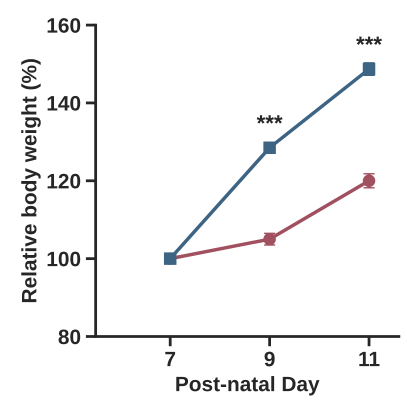 This screenshot has width=407, height=418. I want to click on y-tick-label: 140, so click(64, 103).